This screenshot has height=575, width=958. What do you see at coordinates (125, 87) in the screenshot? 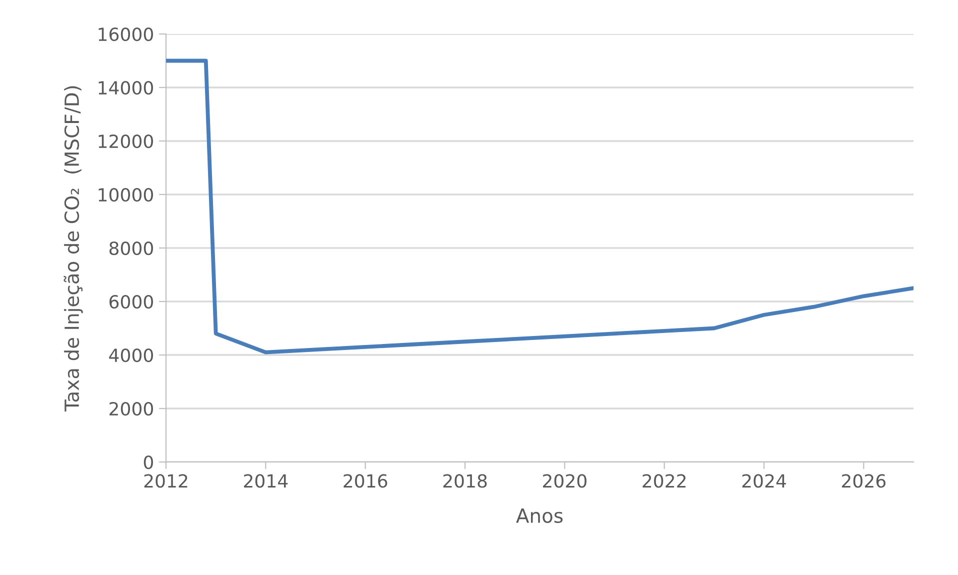
I see `y-tick-label: 14000` at bounding box center [125, 87].